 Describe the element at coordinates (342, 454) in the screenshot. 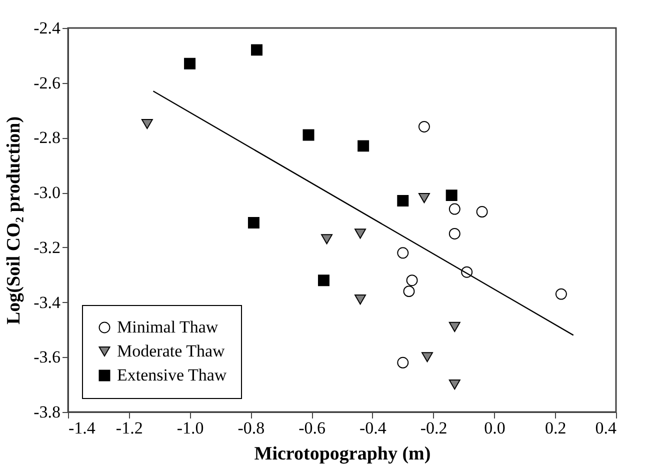

I see `x-axis-title: Microtopography (m)` at that location.